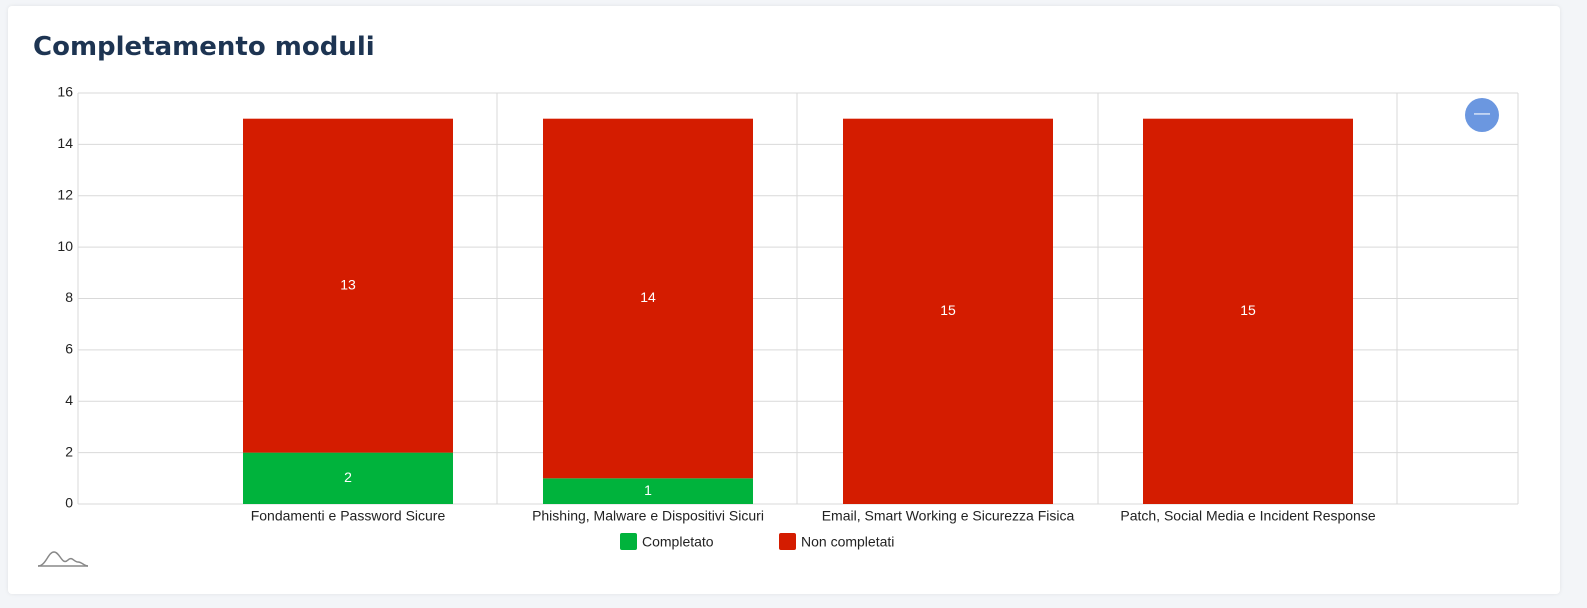 The height and width of the screenshot is (608, 1587). What do you see at coordinates (69, 400) in the screenshot?
I see `y-tick-label: 4` at bounding box center [69, 400].